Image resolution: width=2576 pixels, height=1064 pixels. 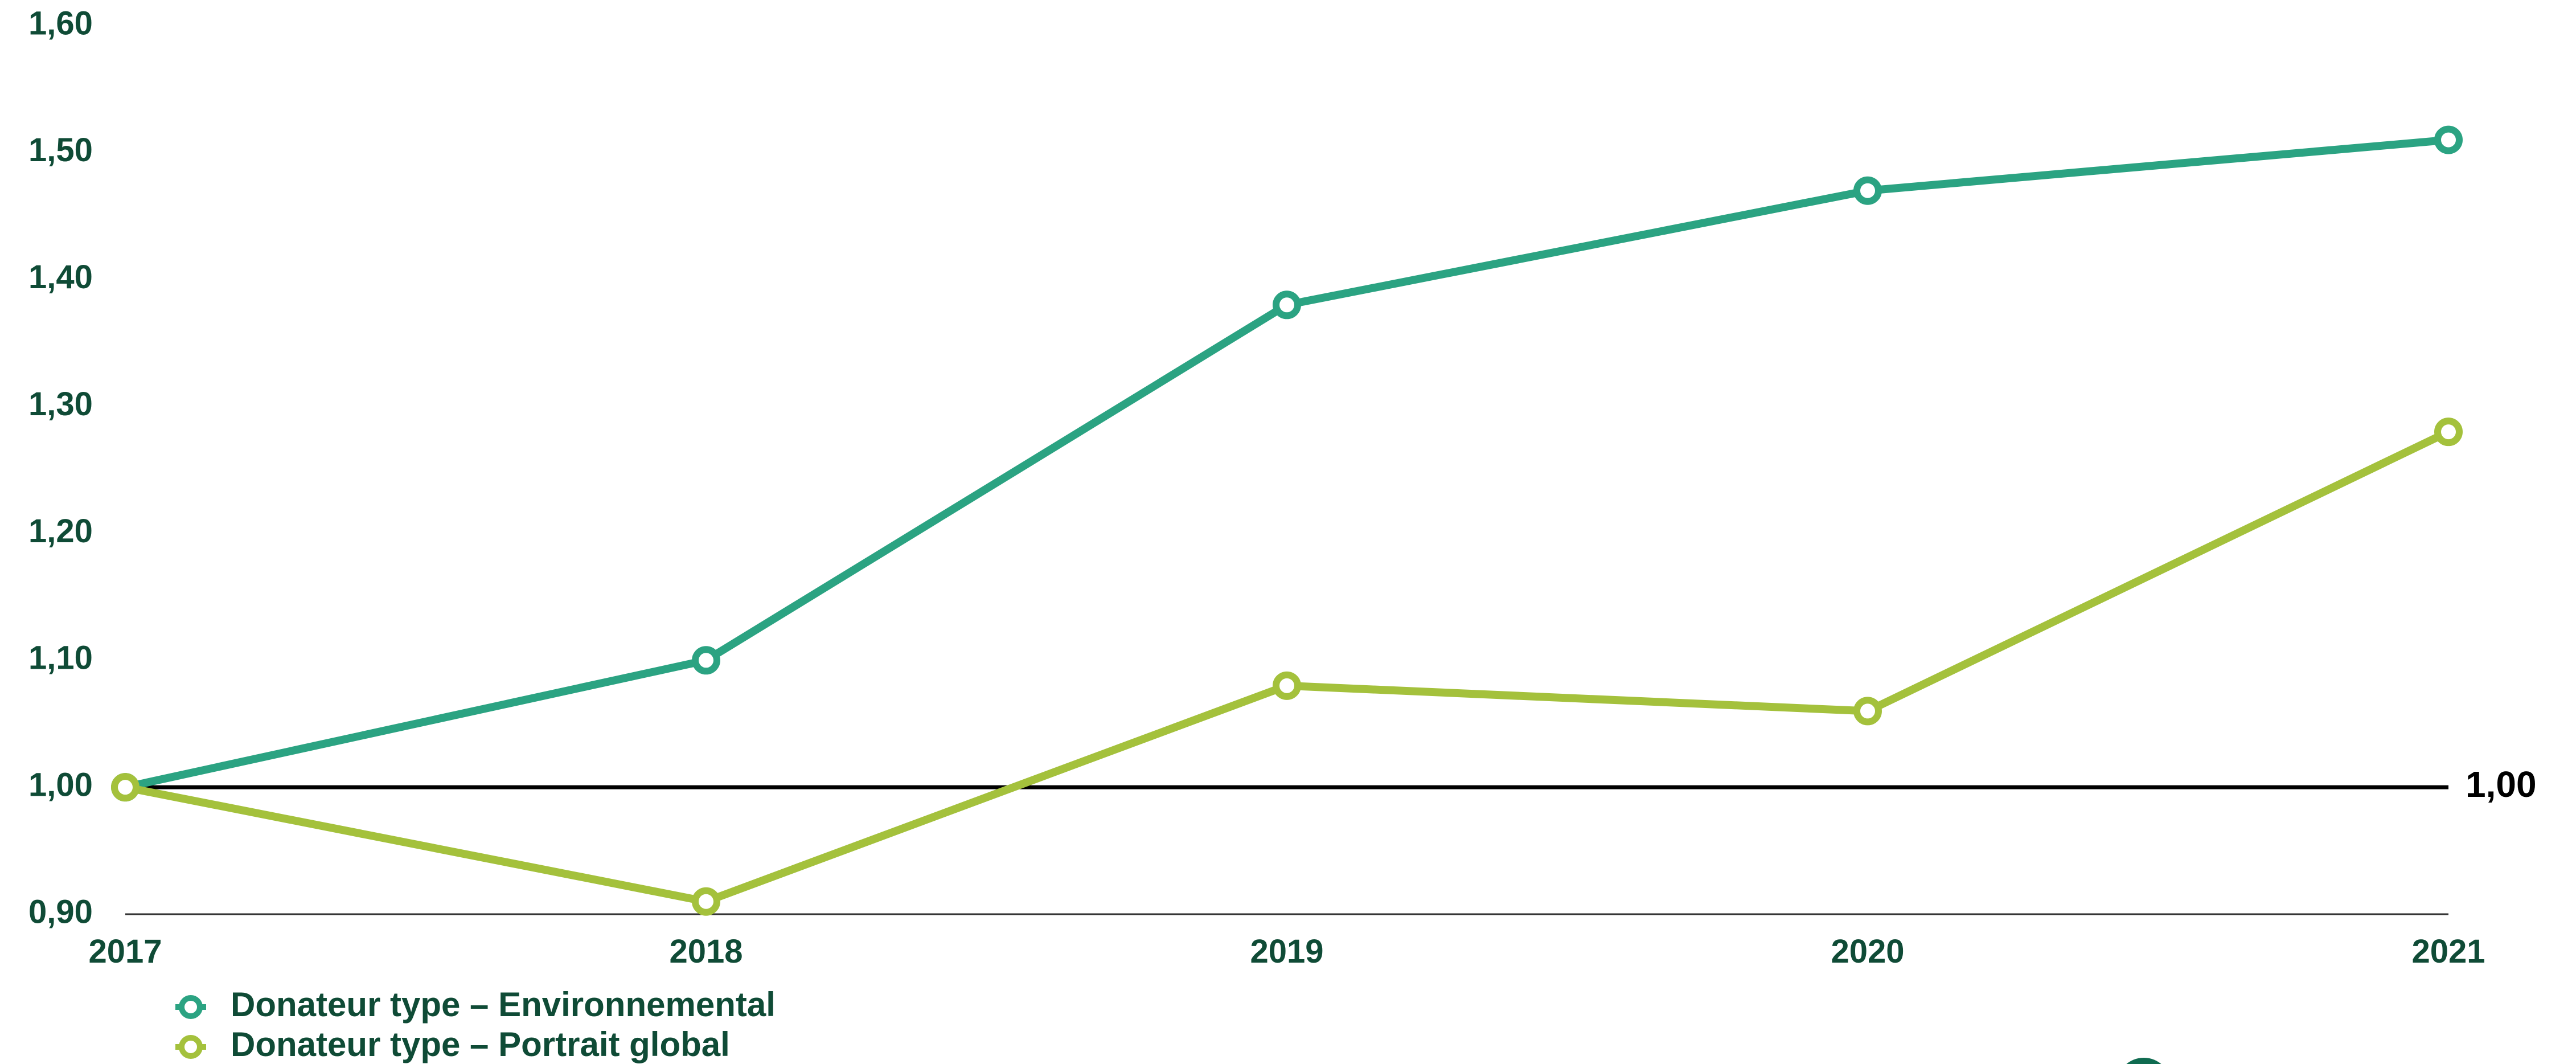 What do you see at coordinates (503, 1004) in the screenshot?
I see `legend-label: Donateur type – Environnemental` at bounding box center [503, 1004].